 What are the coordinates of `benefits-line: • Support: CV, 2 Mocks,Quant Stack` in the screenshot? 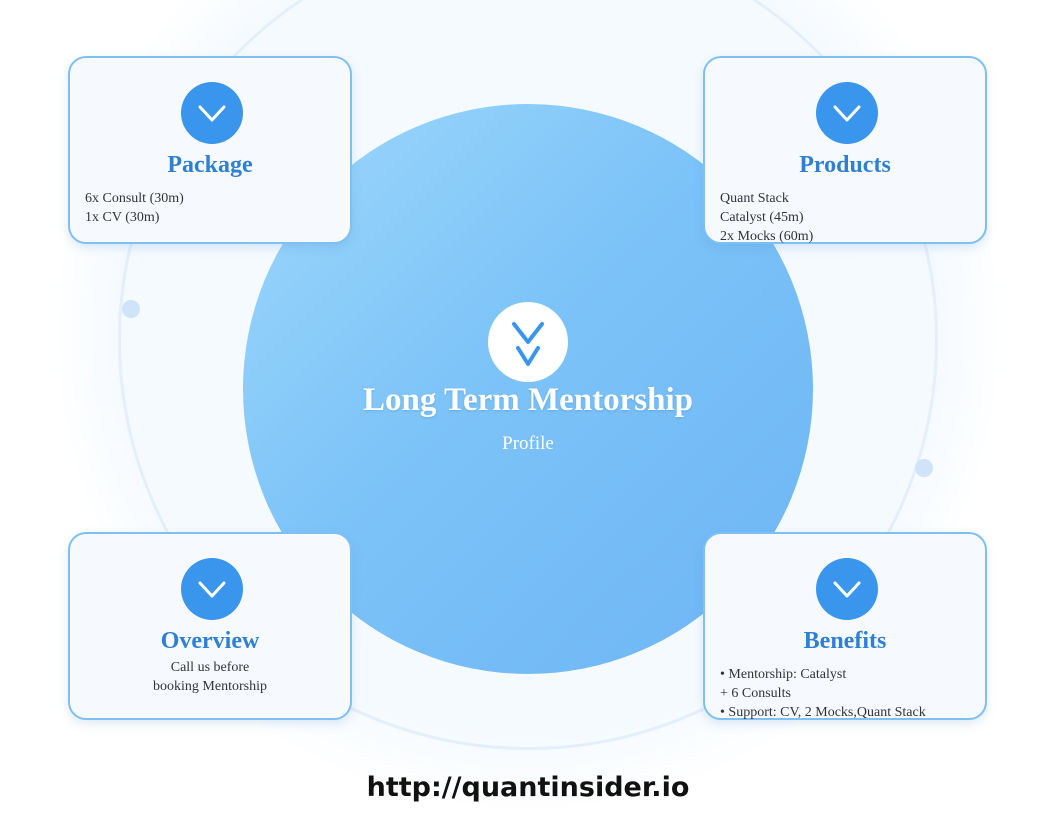 It's located at (823, 712).